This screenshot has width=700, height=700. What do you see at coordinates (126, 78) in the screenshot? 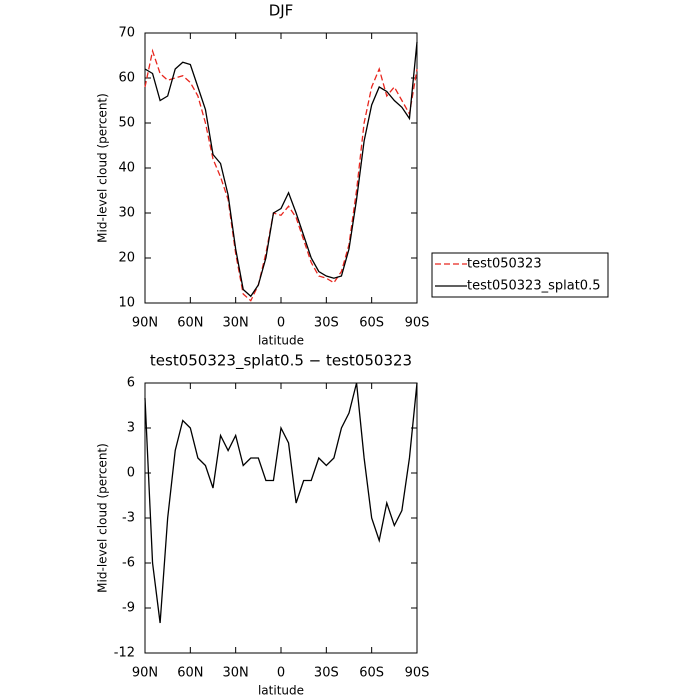
I see `y-tick-label: 60` at bounding box center [126, 78].